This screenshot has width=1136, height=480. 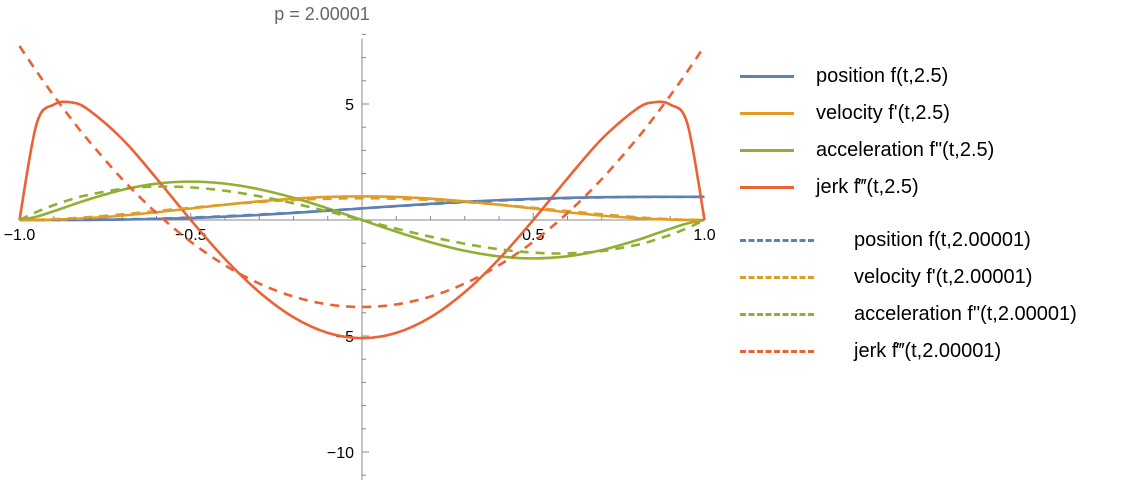 I want to click on legend-label: jerk f‴(t,2.5), so click(x=867, y=187).